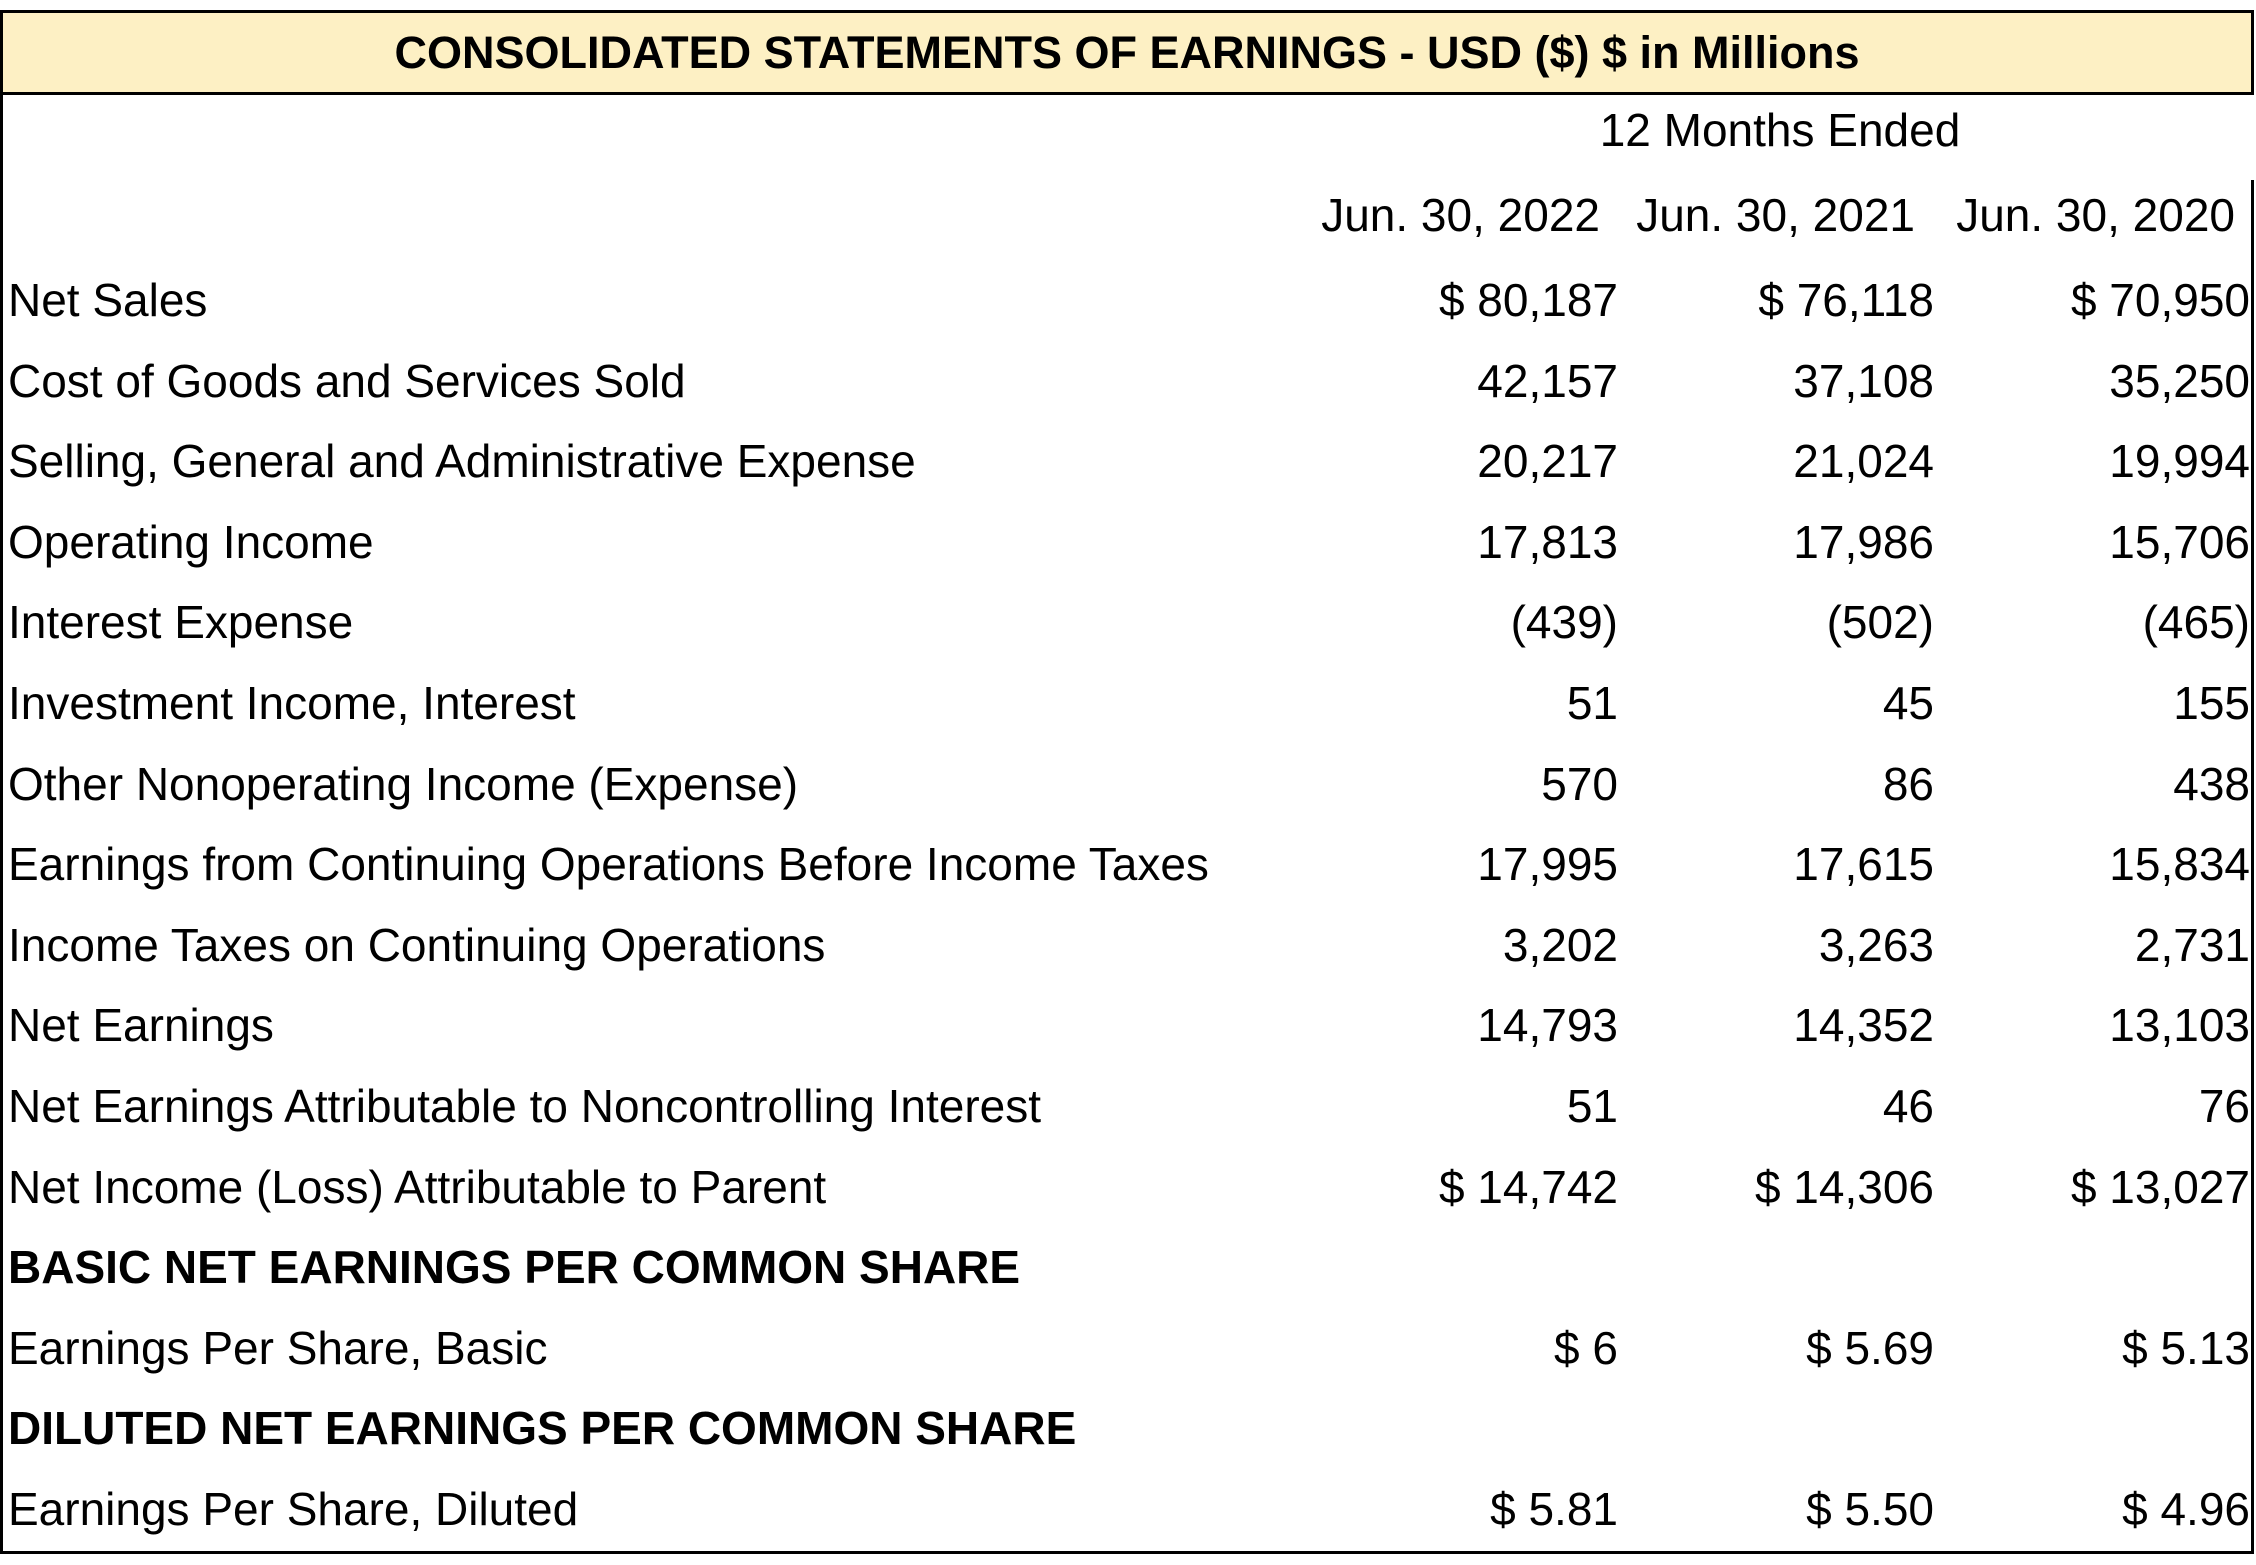 The width and height of the screenshot is (2256, 1565). What do you see at coordinates (1844, 1186) in the screenshot?
I see `row-value: $ 14,306` at bounding box center [1844, 1186].